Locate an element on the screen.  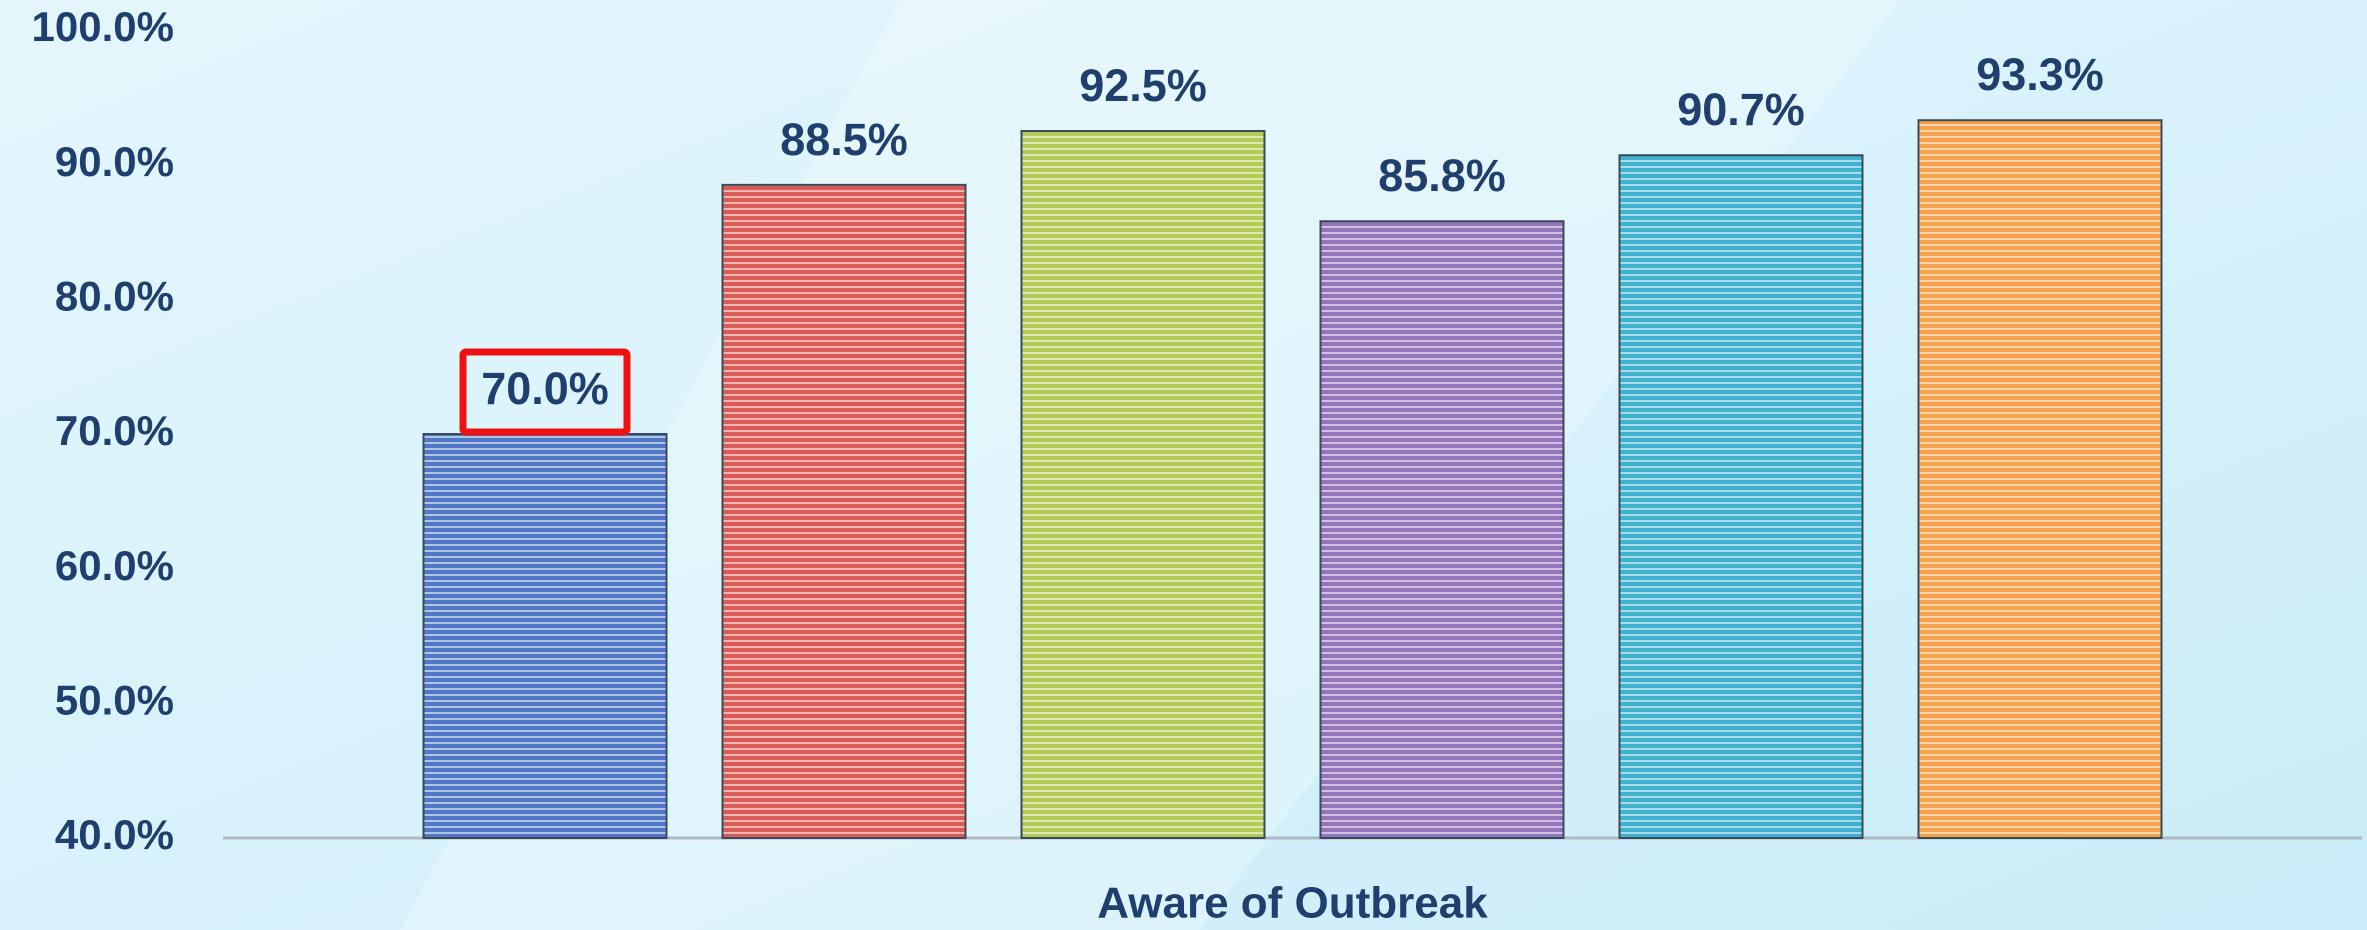
y-tick-label: 90.0% is located at coordinates (114, 161).